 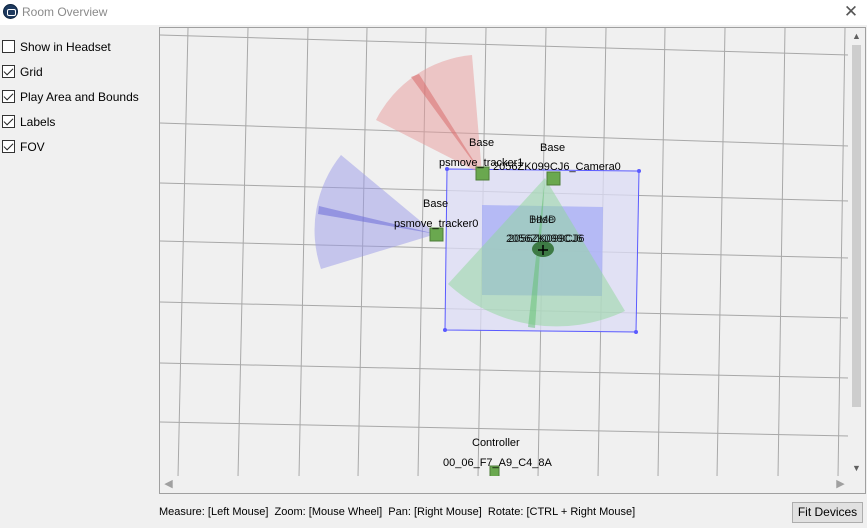 I want to click on hmd-origin-icon, so click(x=543, y=250).